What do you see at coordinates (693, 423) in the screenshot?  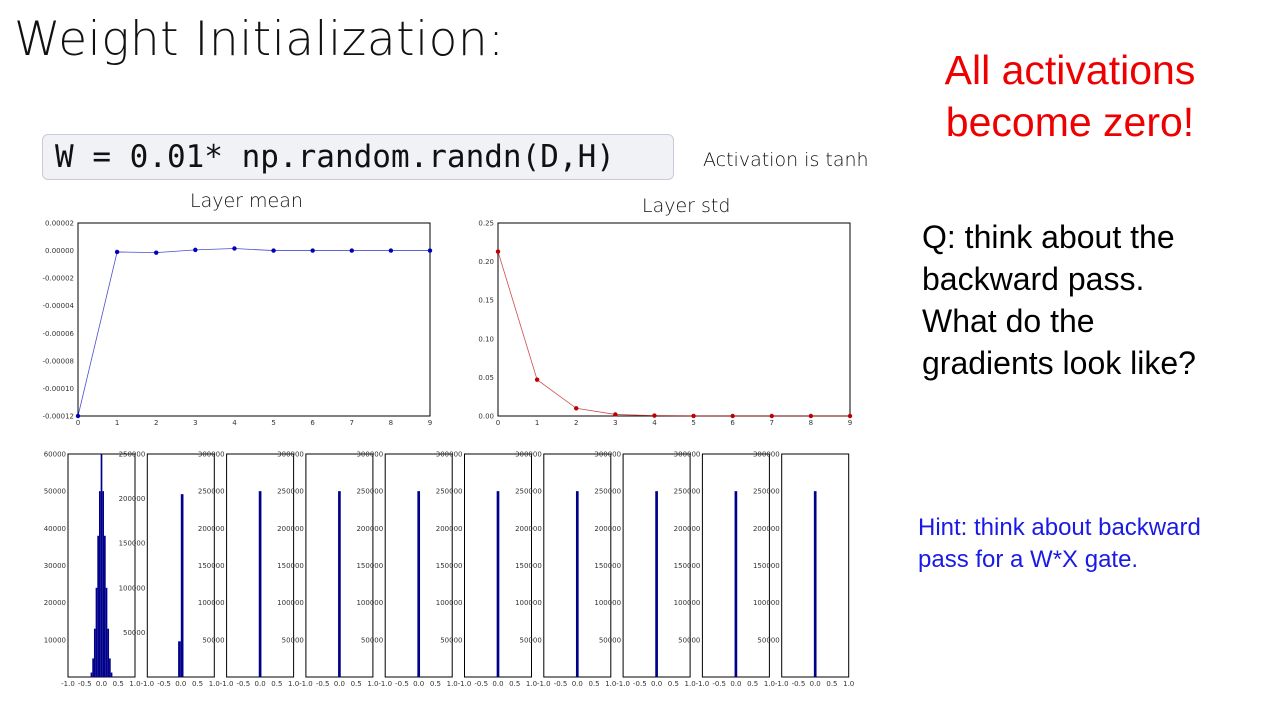 I see `std-chart-xtick-label: 5` at bounding box center [693, 423].